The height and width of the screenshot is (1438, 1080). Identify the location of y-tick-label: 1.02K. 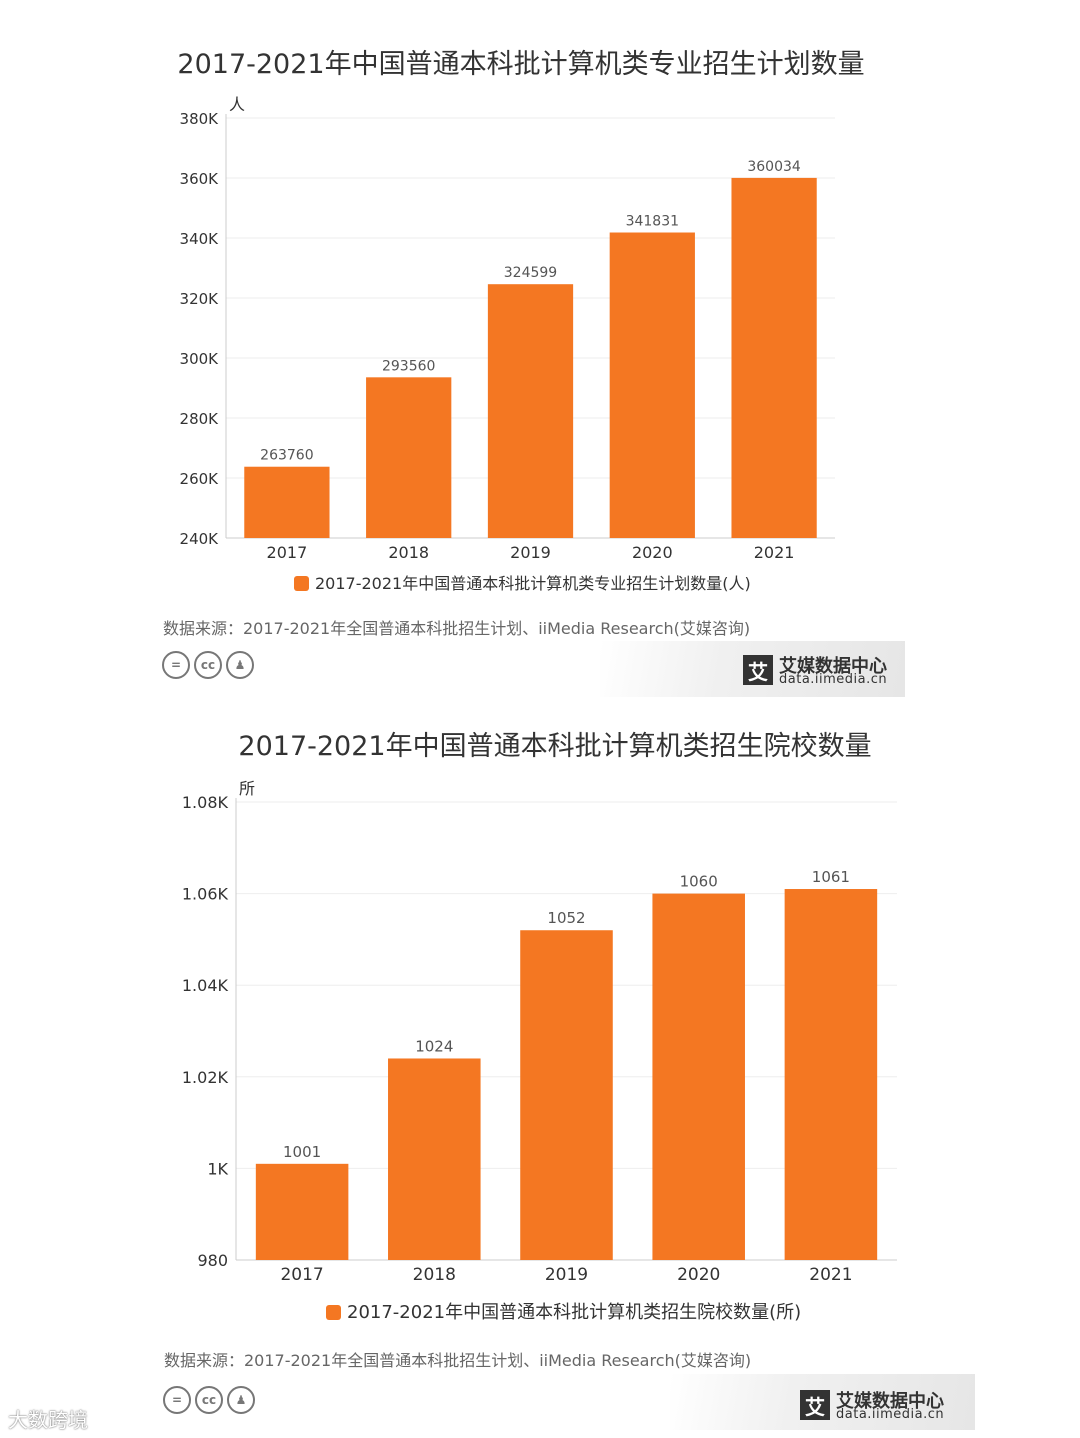
(205, 1077).